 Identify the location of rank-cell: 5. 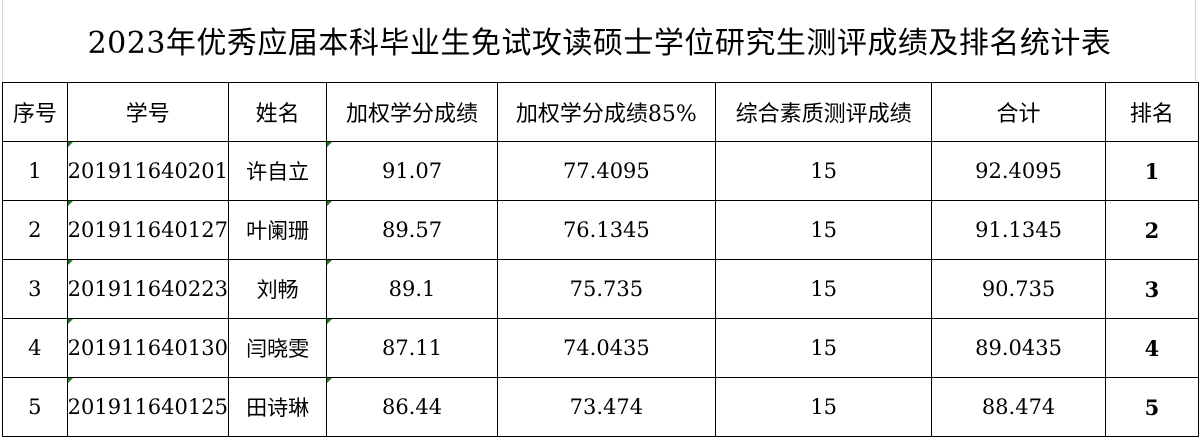
(1151, 407).